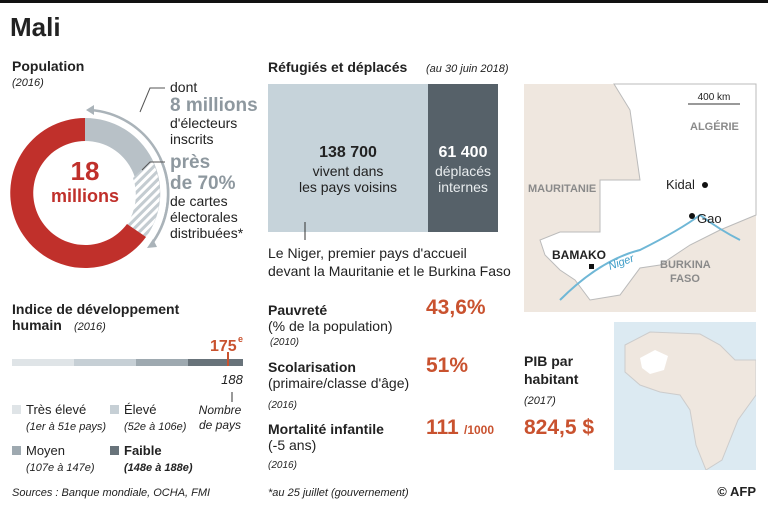 This screenshot has width=768, height=509. Describe the element at coordinates (447, 365) in the screenshot. I see `indicator-value: 51%` at that location.